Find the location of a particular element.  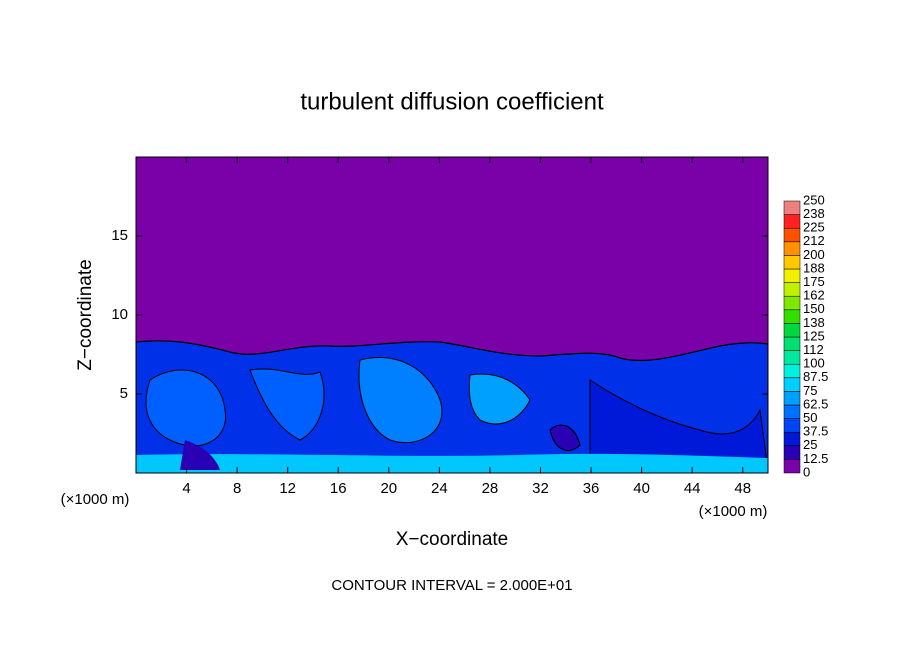

colorbar-label: 112 is located at coordinates (813, 349).